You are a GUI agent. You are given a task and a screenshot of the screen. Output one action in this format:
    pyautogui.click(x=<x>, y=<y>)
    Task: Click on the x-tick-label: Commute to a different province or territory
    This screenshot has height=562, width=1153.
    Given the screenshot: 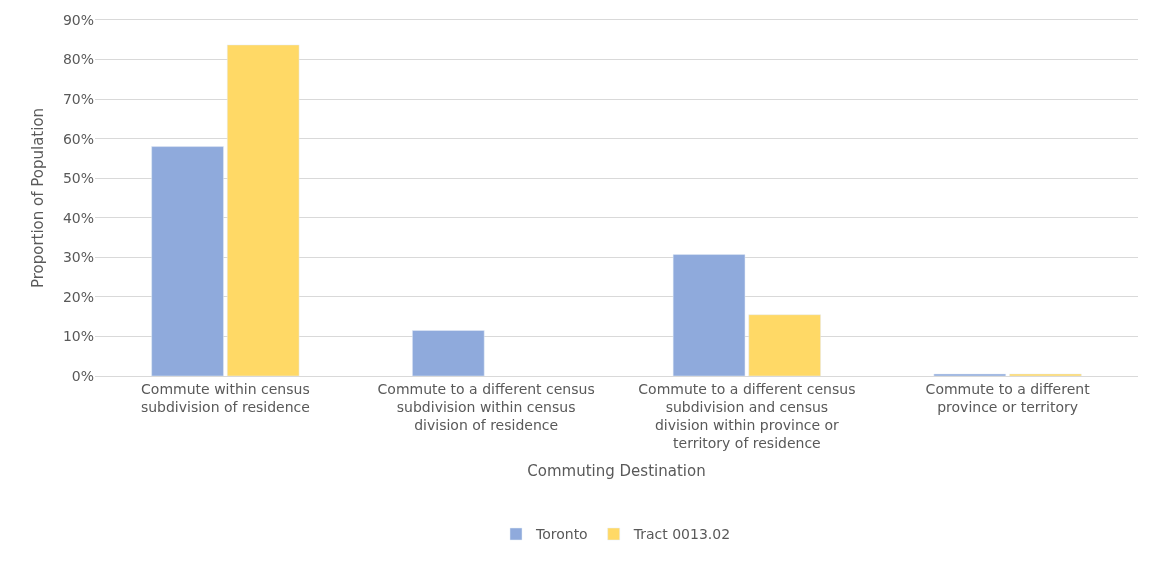 What is the action you would take?
    pyautogui.click(x=1008, y=397)
    